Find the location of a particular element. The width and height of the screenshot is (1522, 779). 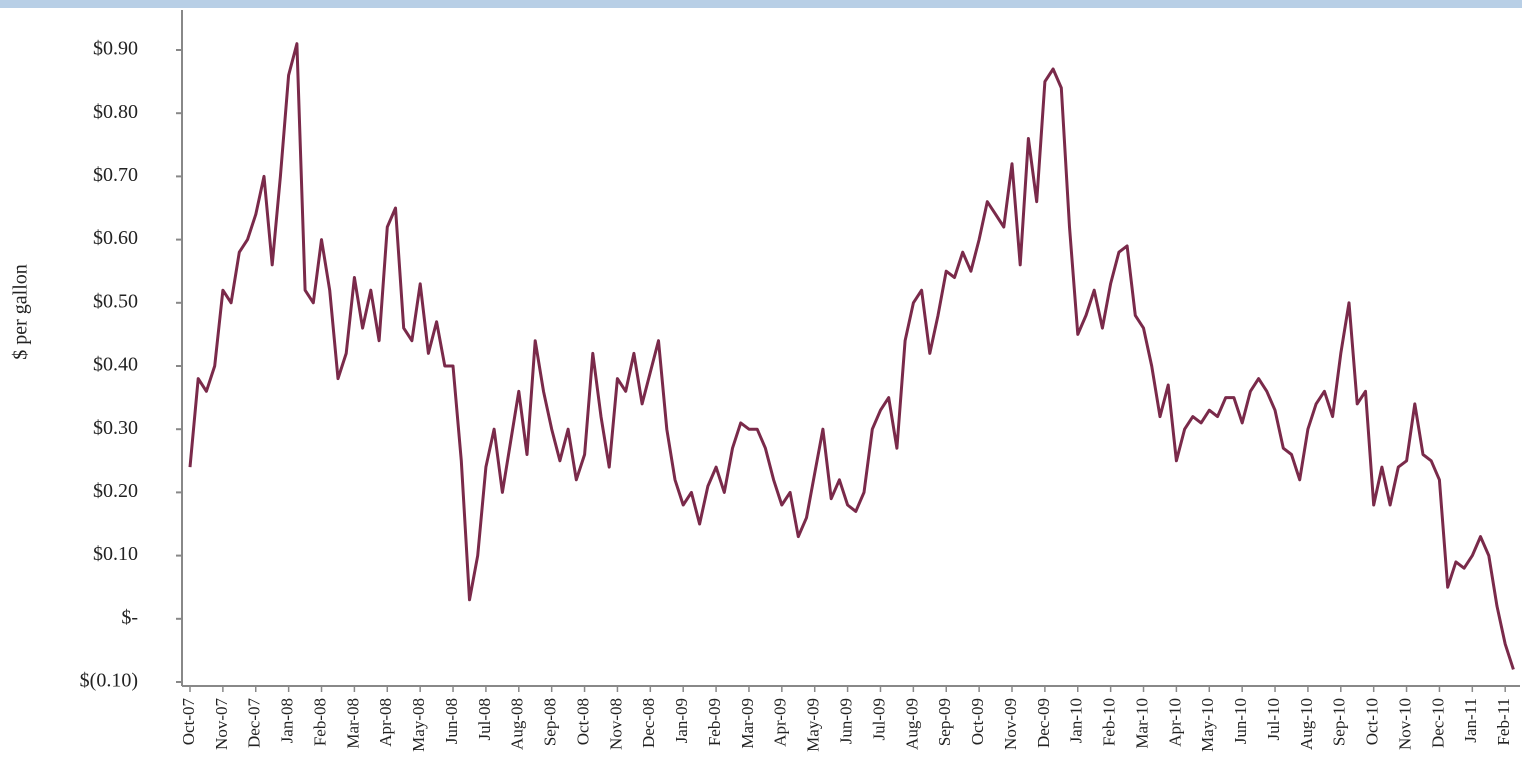

top-band is located at coordinates (761, 4).